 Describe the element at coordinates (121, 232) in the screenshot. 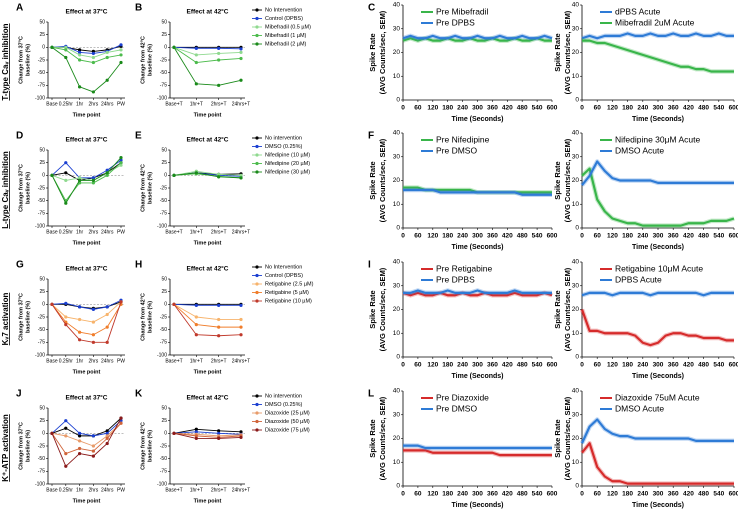

I see `x-tick-label: PW` at that location.